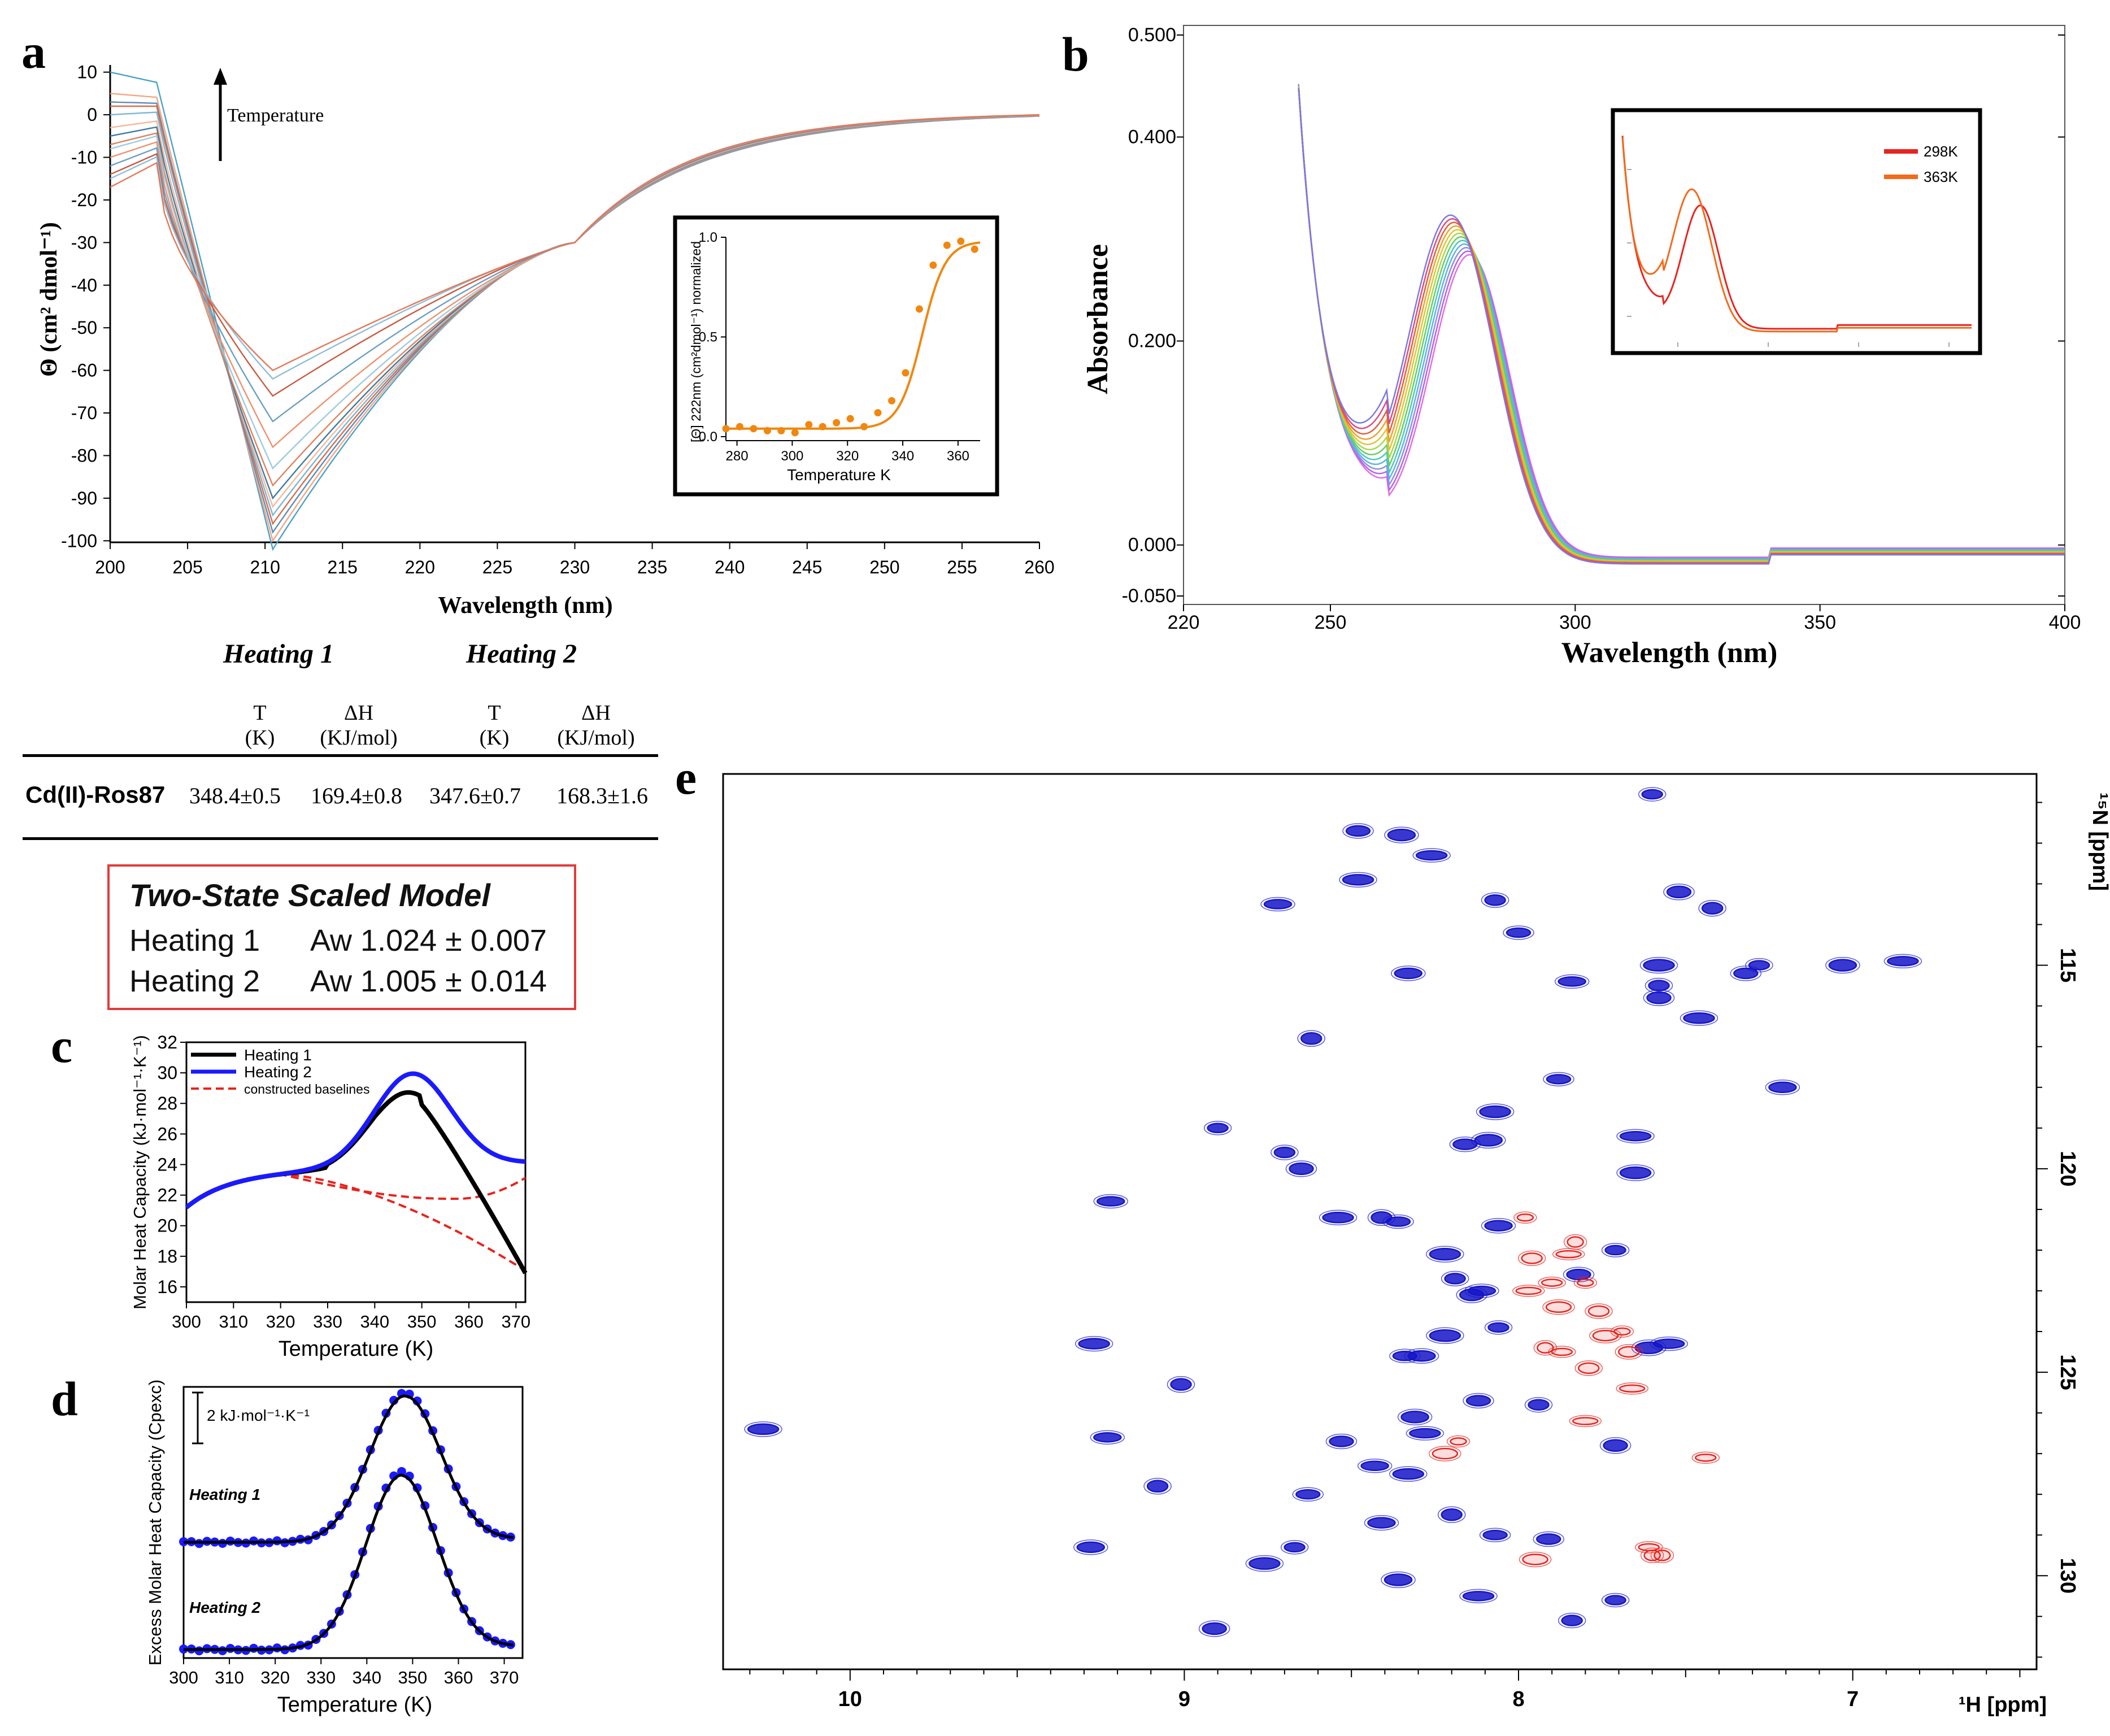  What do you see at coordinates (84, 285) in the screenshot?
I see `y-tick-label: -40` at bounding box center [84, 285].